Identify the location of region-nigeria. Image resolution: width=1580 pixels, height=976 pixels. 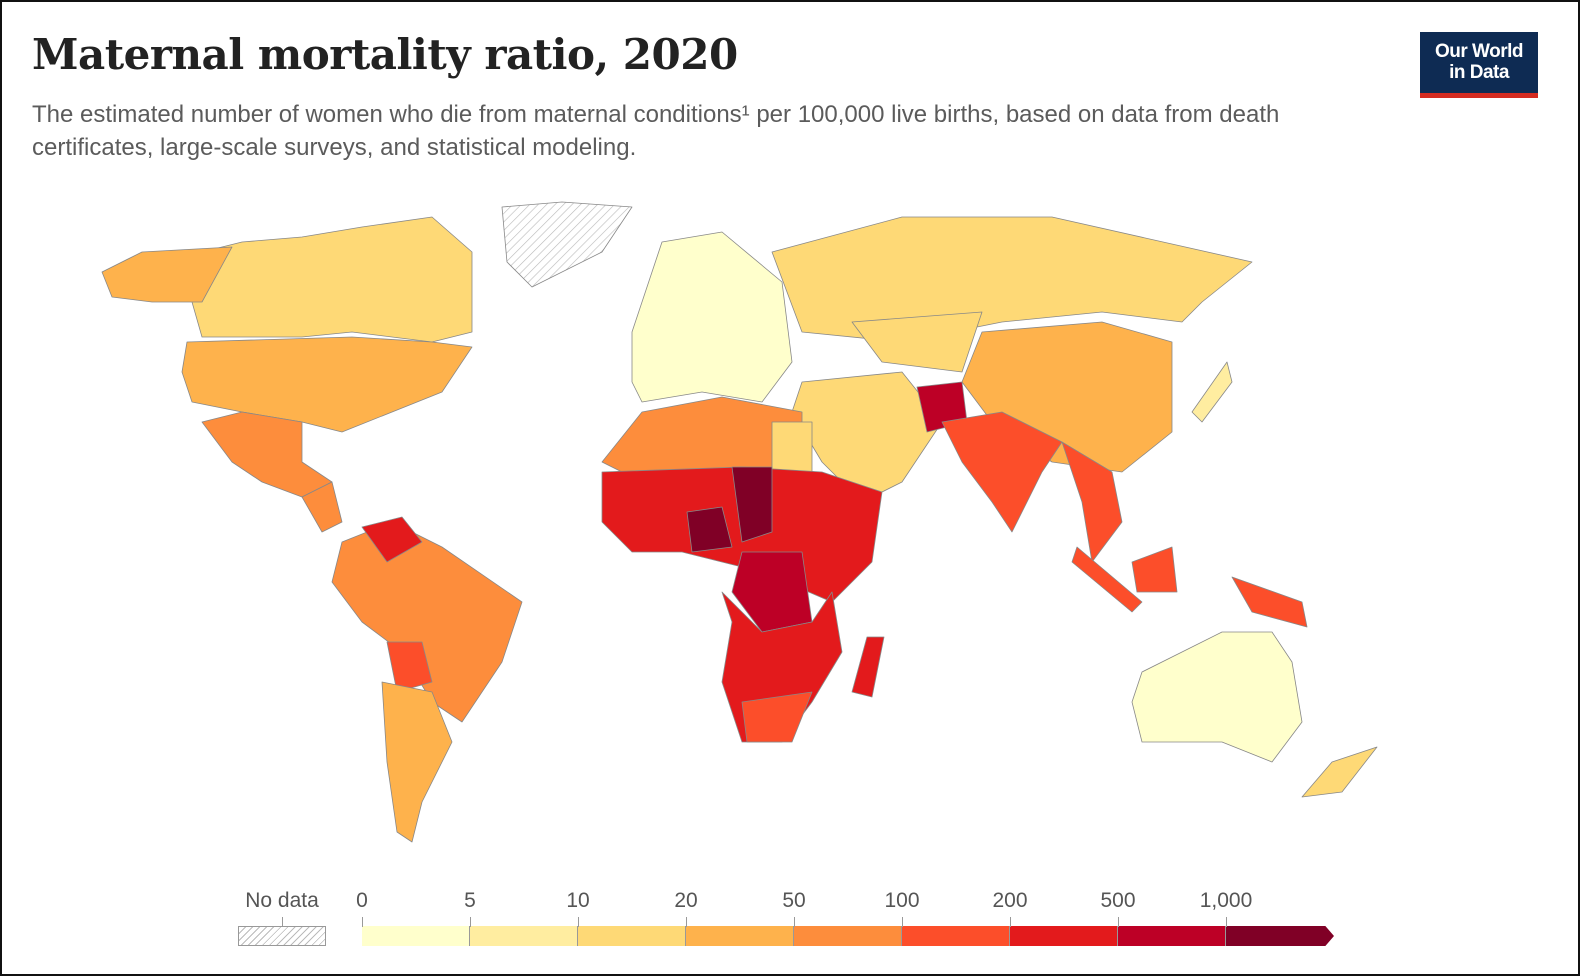
(709, 529).